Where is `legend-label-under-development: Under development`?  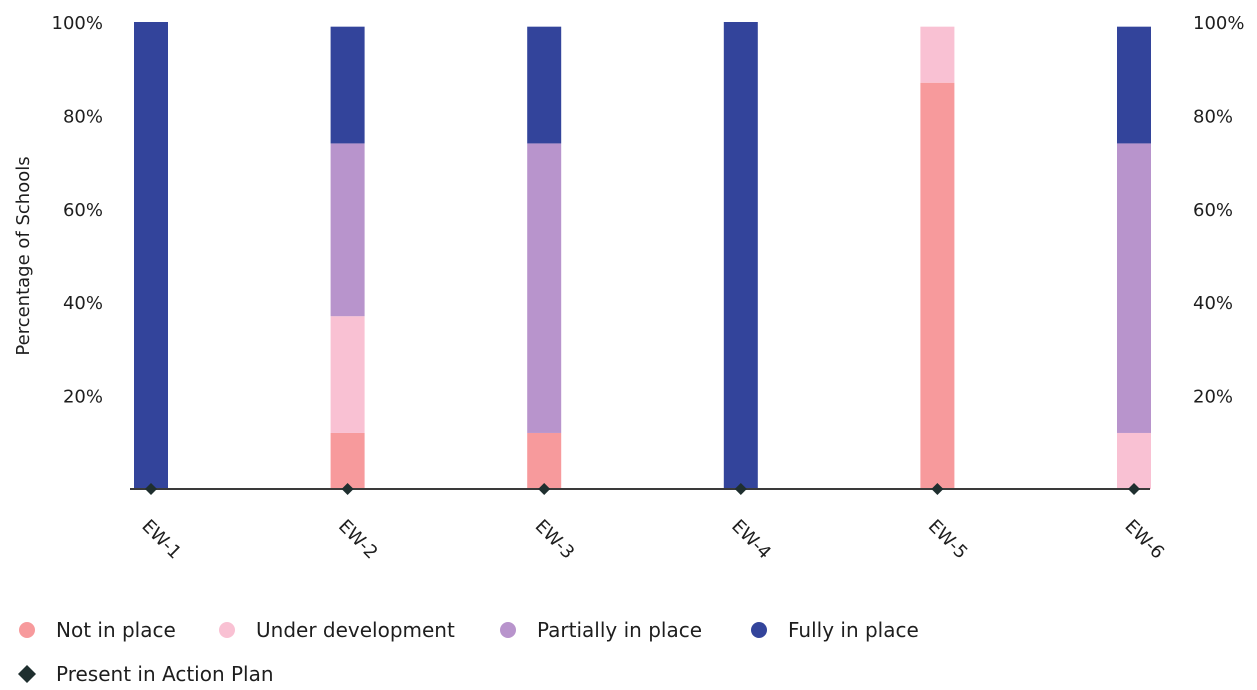 legend-label-under-development: Under development is located at coordinates (355, 630).